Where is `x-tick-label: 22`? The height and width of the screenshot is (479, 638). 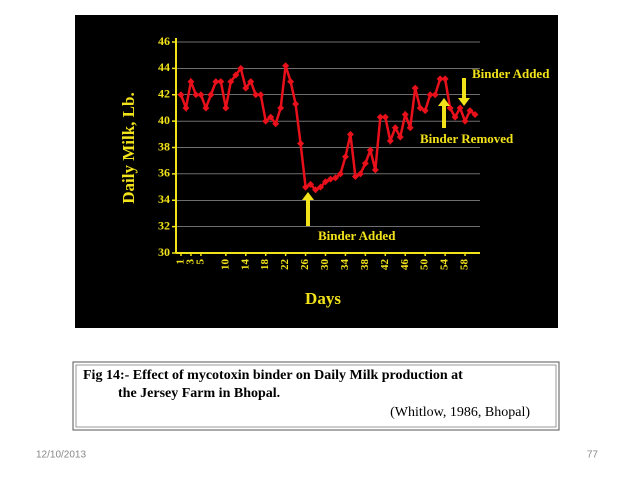
x-tick-label: 22 is located at coordinates (285, 265).